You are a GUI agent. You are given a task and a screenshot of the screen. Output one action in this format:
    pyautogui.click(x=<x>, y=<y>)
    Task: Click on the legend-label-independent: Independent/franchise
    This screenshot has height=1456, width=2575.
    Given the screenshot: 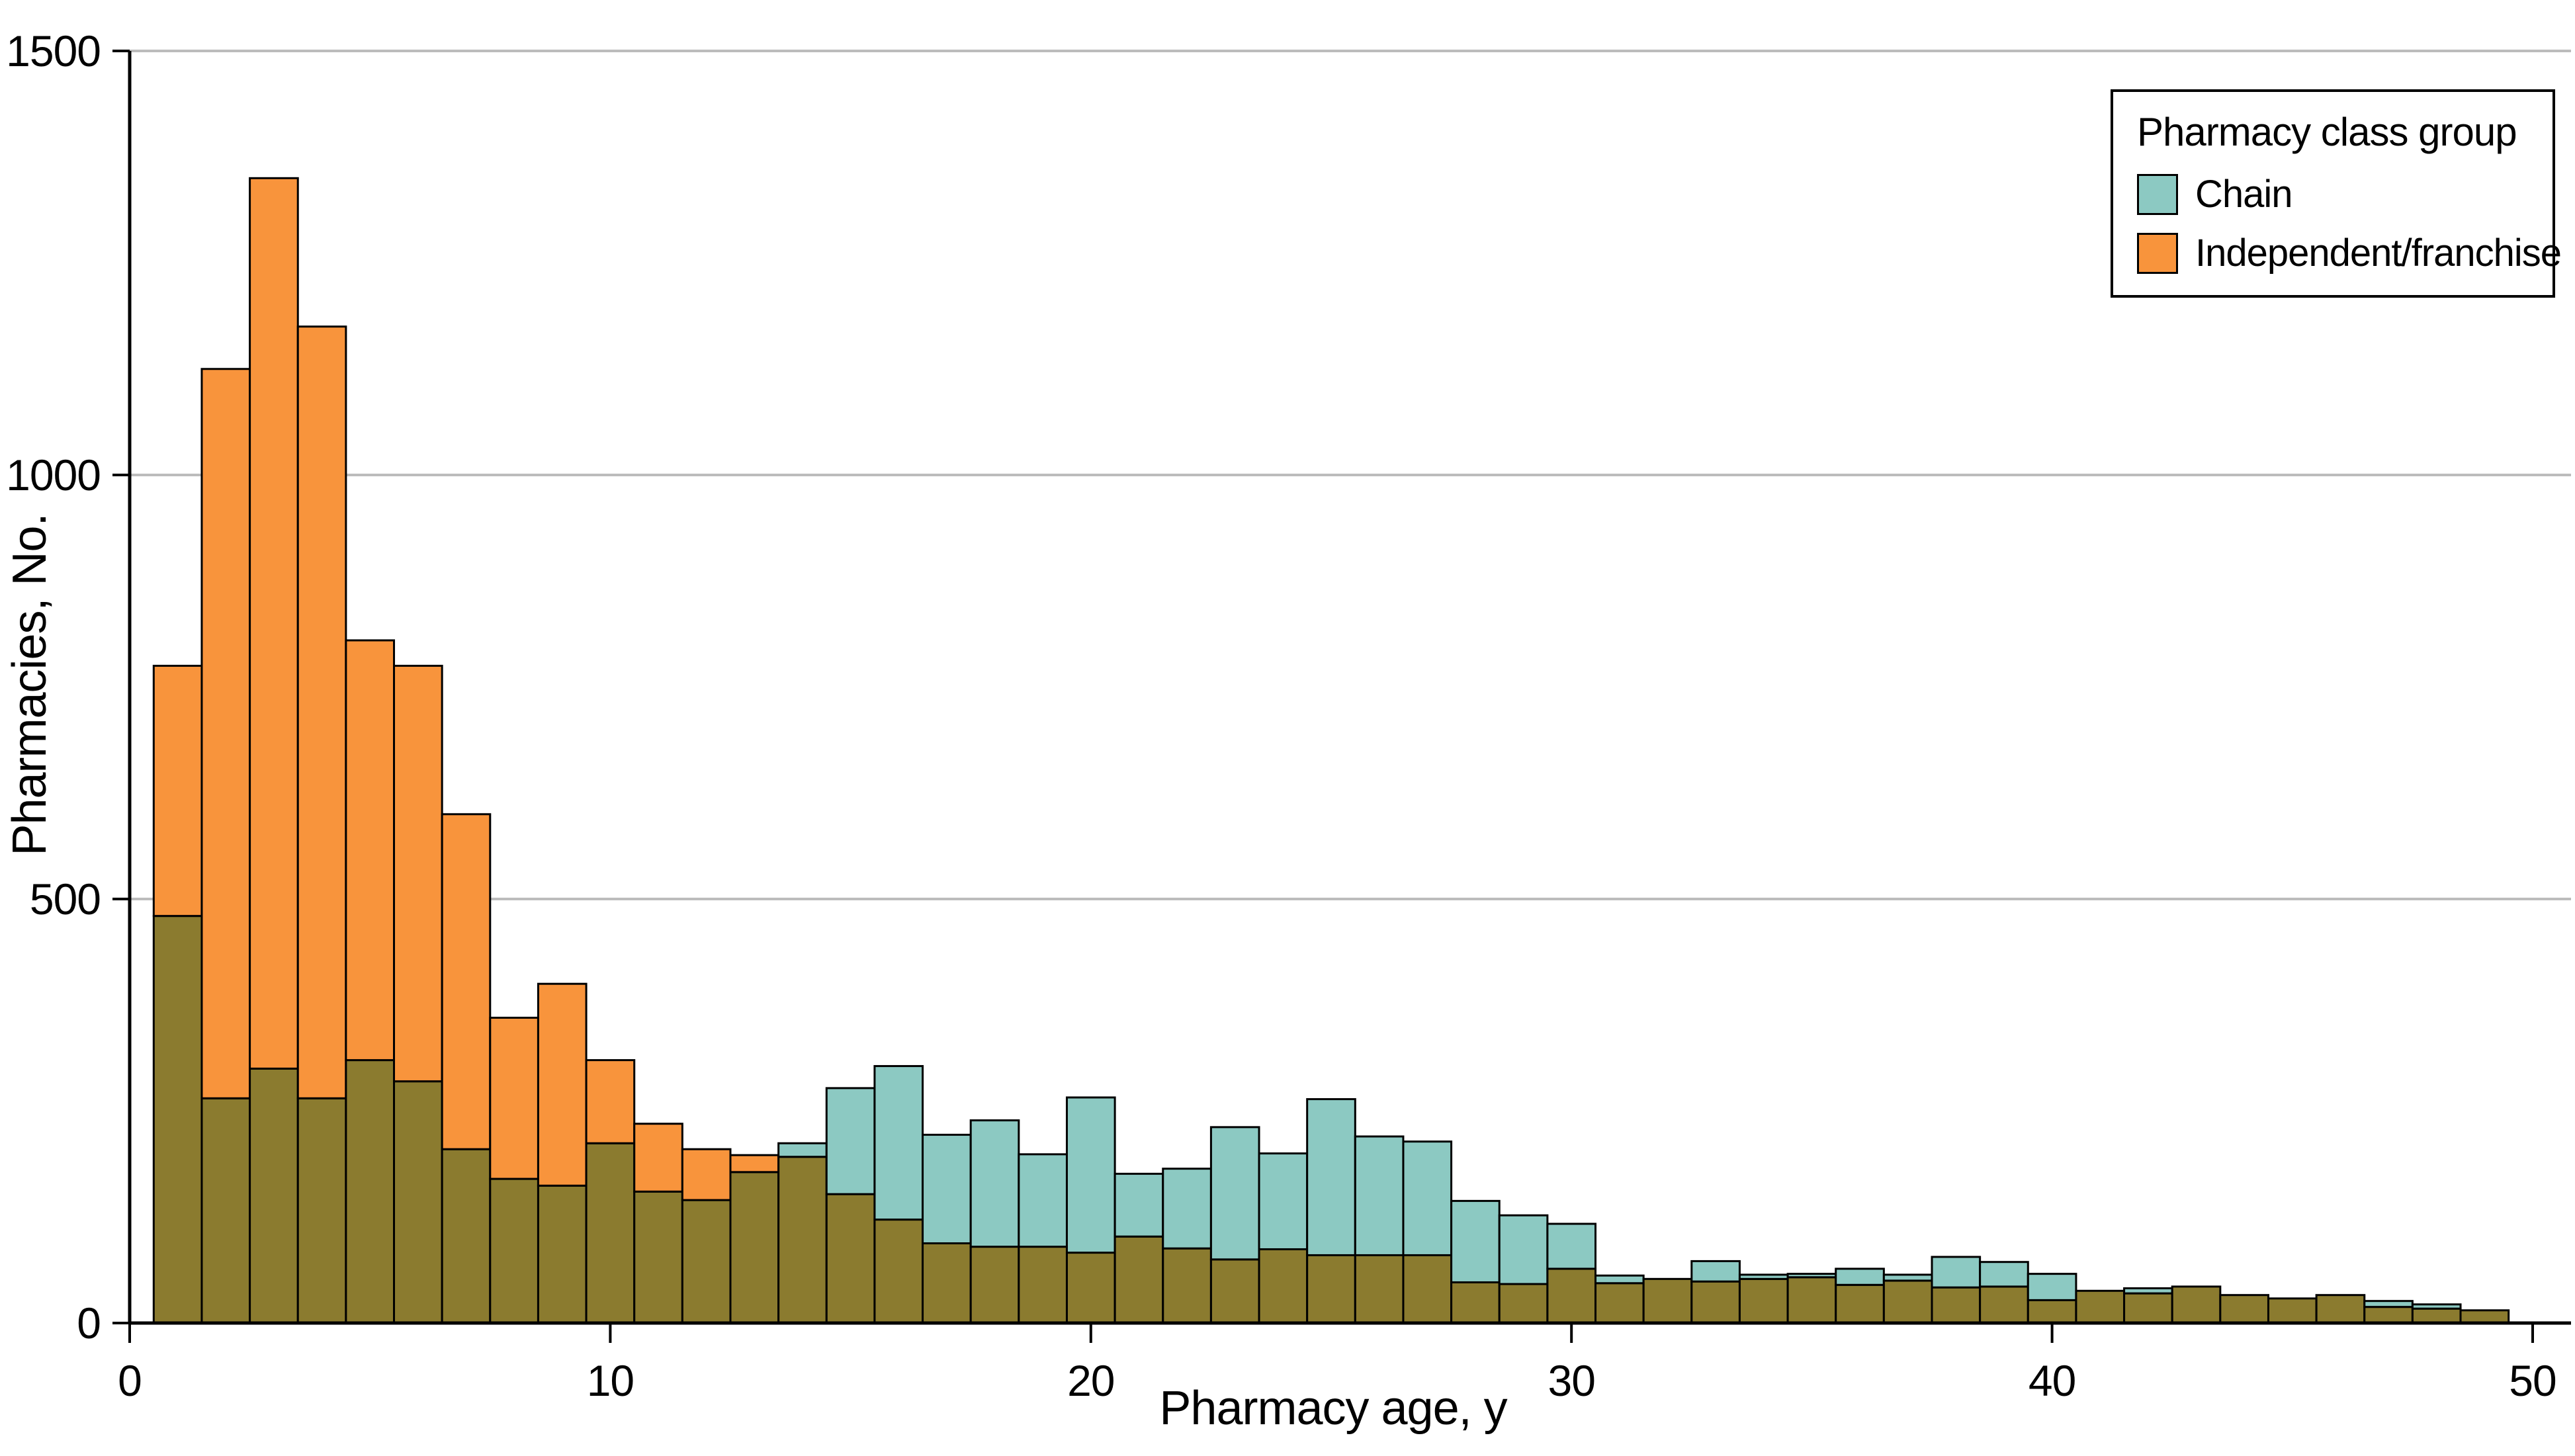 What is the action you would take?
    pyautogui.click(x=2378, y=254)
    